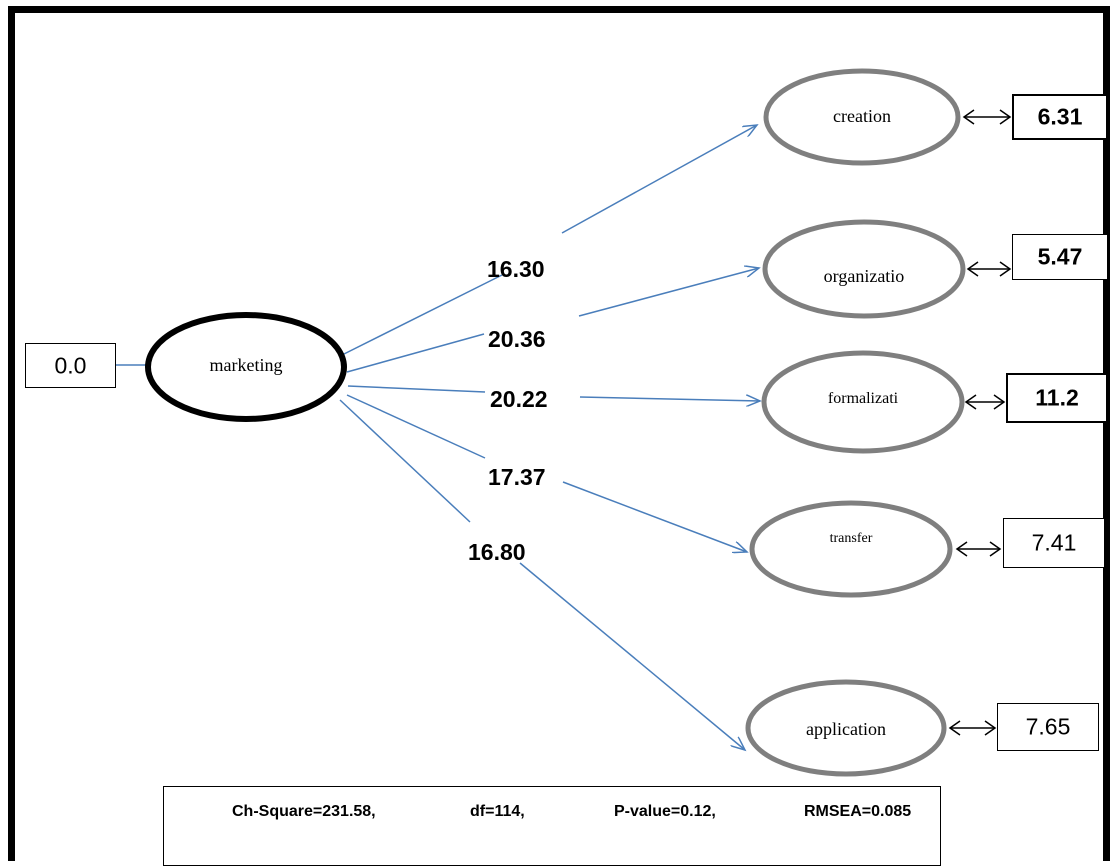  I want to click on node-application, so click(846, 728).